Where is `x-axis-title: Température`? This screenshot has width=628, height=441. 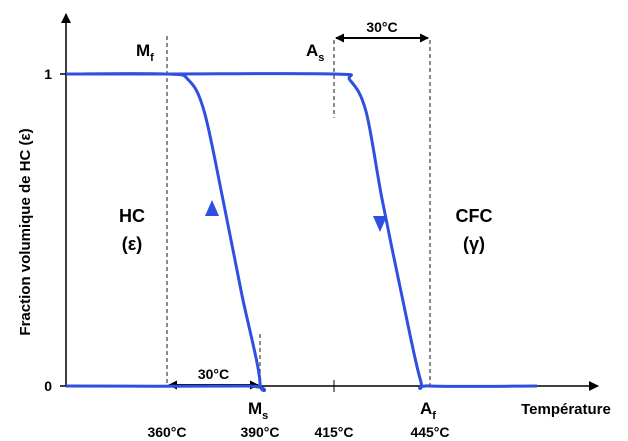
x-axis-title: Température is located at coordinates (566, 409).